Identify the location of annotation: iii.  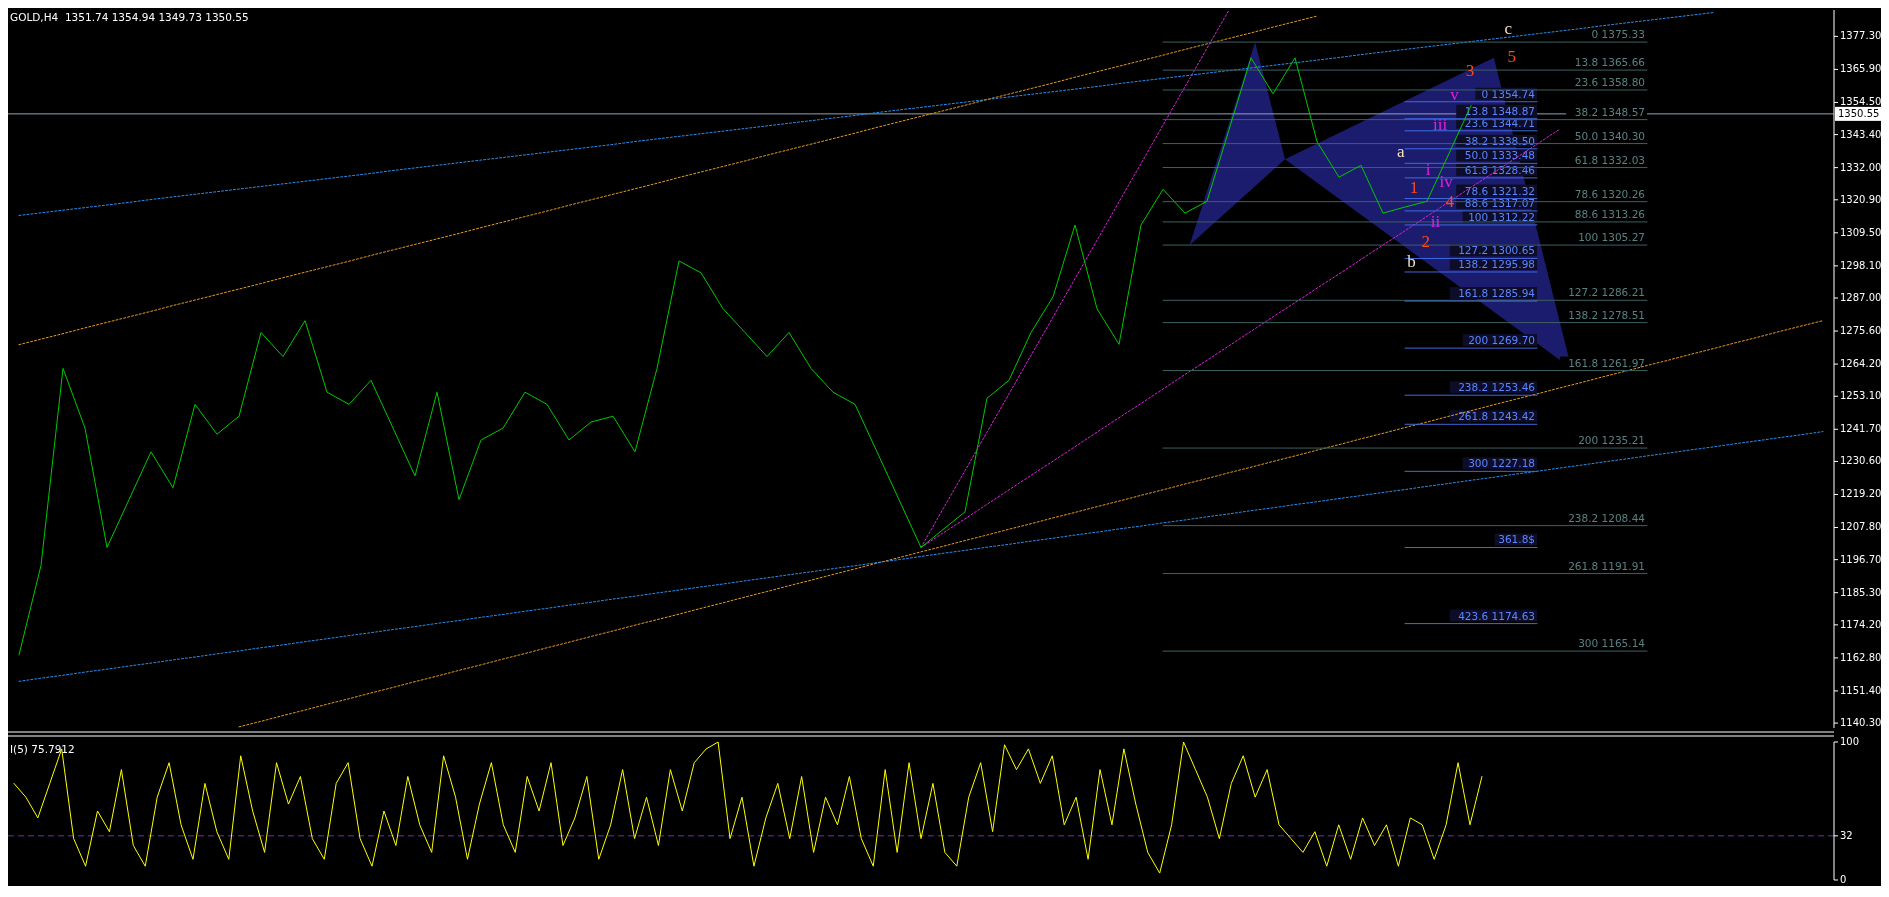
(1440, 124).